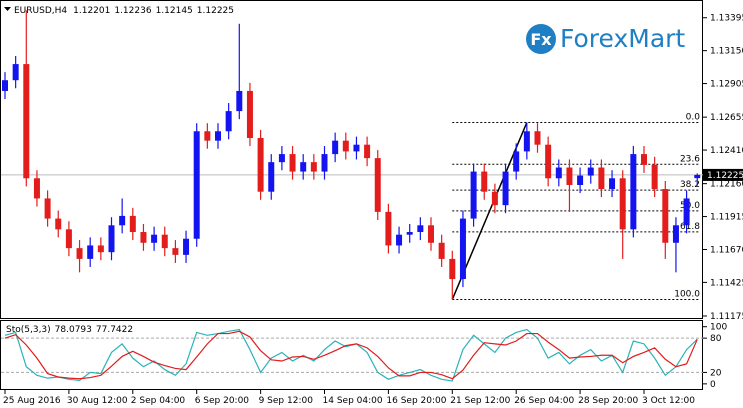 The height and width of the screenshot is (408, 743). I want to click on x-tick-label: 30 Aug 12:00, so click(97, 401).